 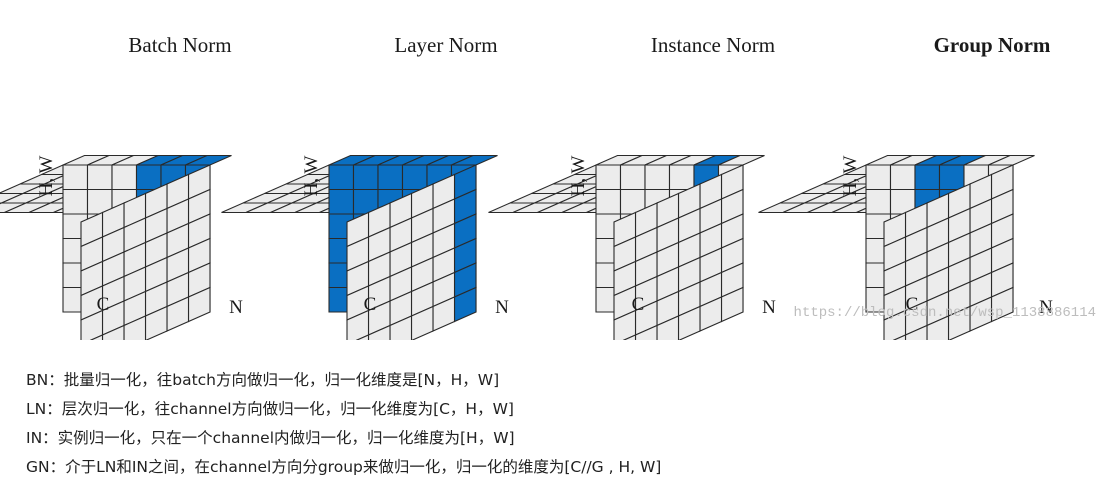 What do you see at coordinates (626, 247) in the screenshot?
I see `cube-instance-norm` at bounding box center [626, 247].